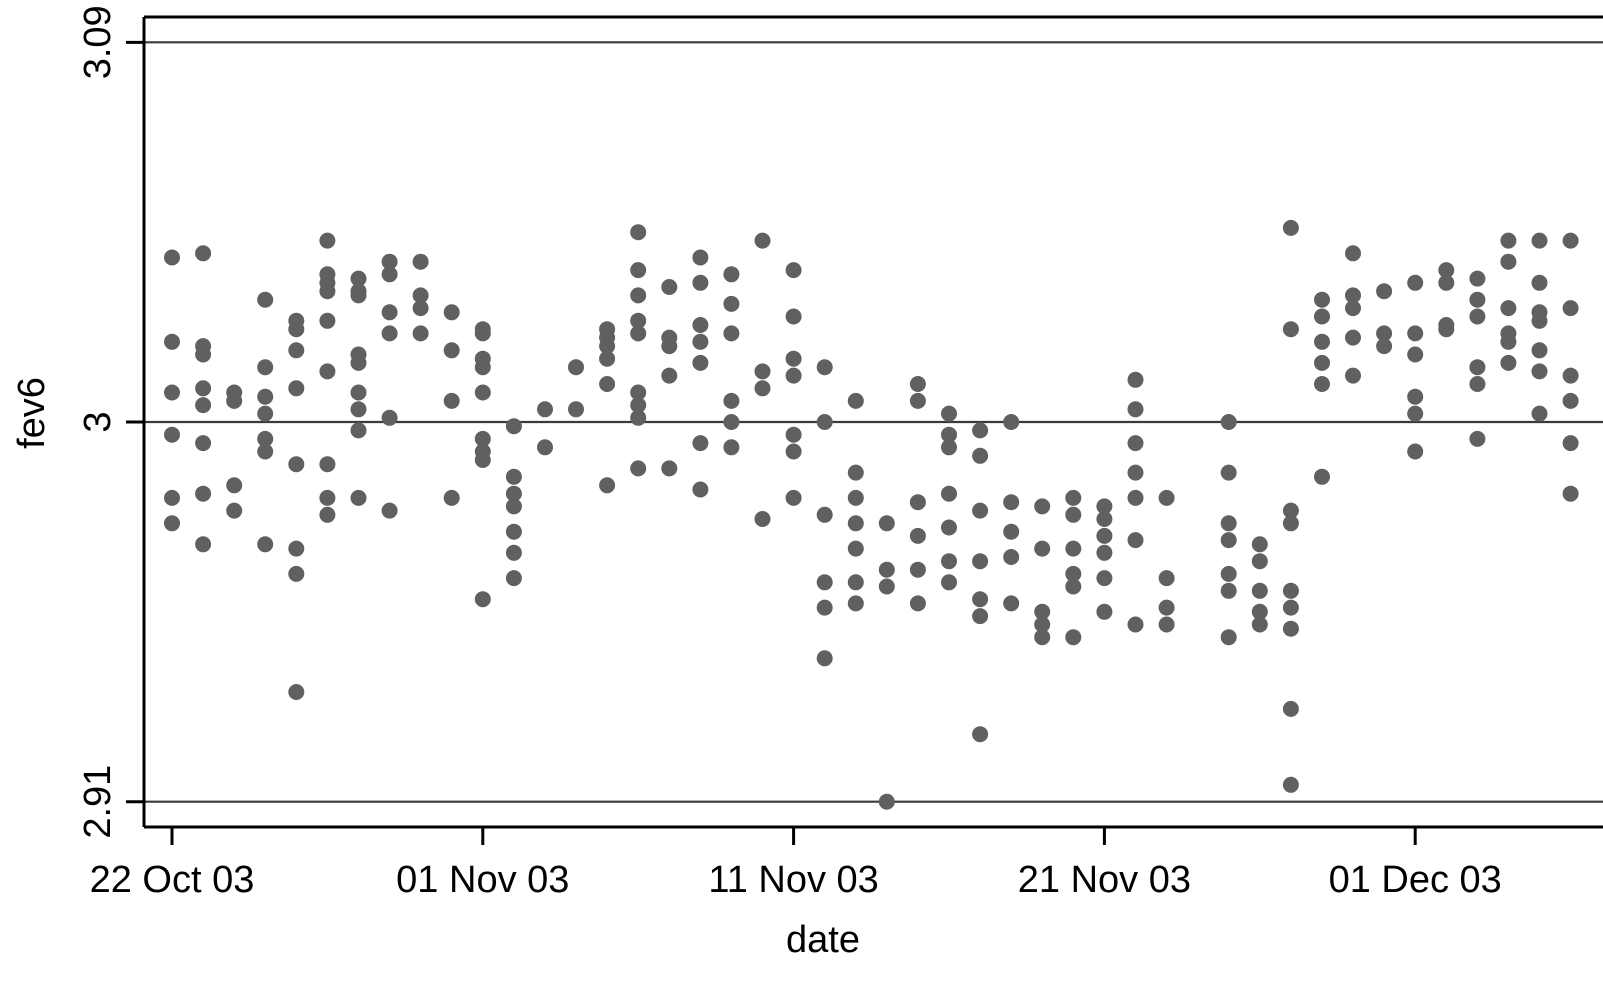  Describe the element at coordinates (1415, 880) in the screenshot. I see `x-tick-label: 01 Dec 03` at that location.